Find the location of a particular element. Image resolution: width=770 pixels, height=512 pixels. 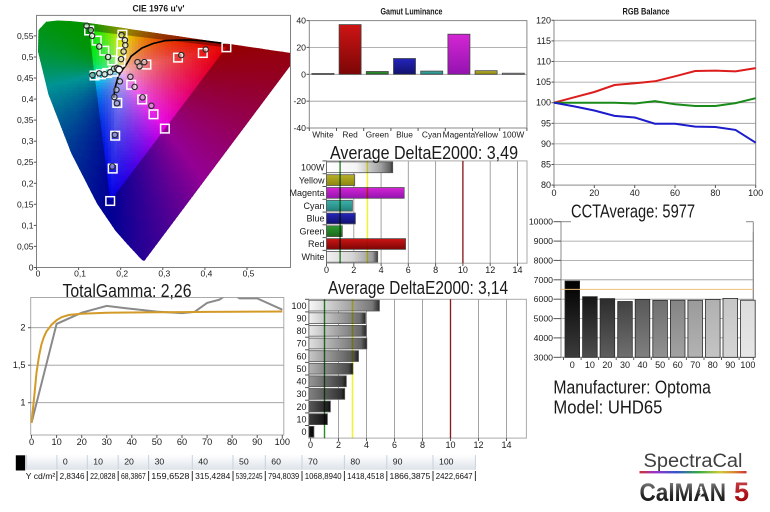

svg-text: 4 is located at coordinates (366, 445).